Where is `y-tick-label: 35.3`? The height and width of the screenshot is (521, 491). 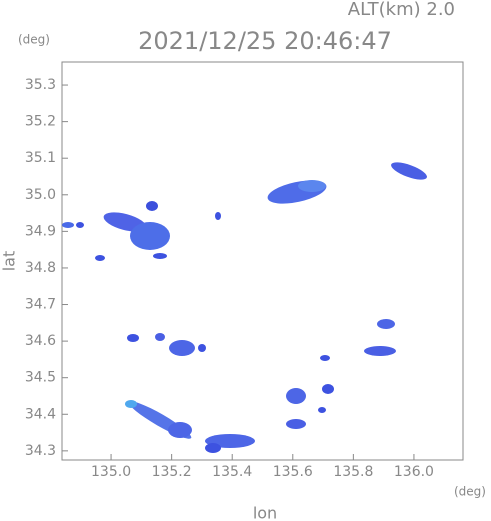 y-tick-label: 35.3 is located at coordinates (40, 85).